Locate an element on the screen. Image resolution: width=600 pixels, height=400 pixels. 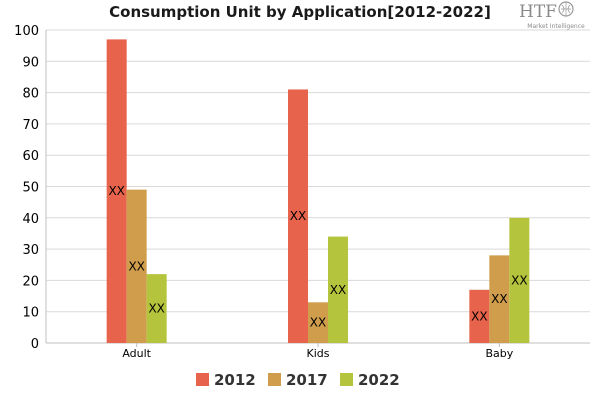
legend-label-2012: 2012 is located at coordinates (235, 380).